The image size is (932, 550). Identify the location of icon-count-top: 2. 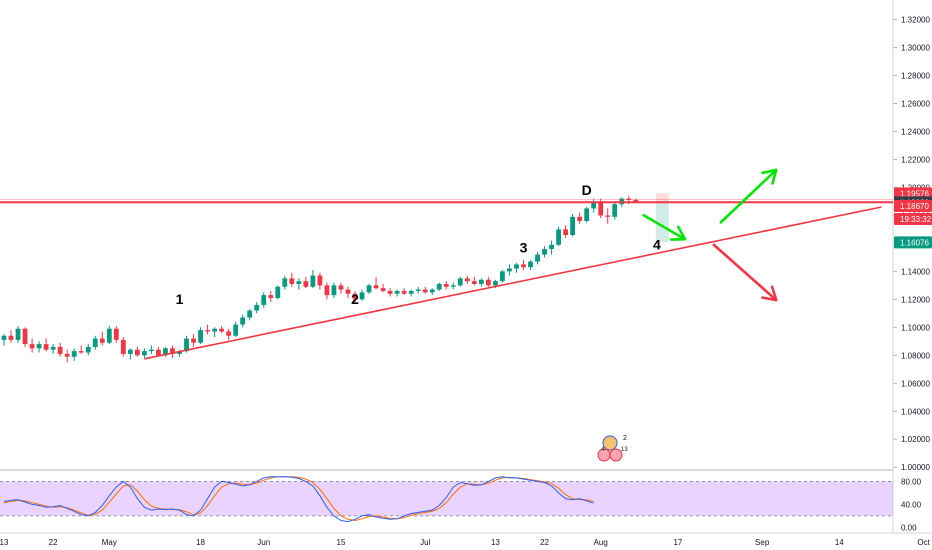
(625, 438).